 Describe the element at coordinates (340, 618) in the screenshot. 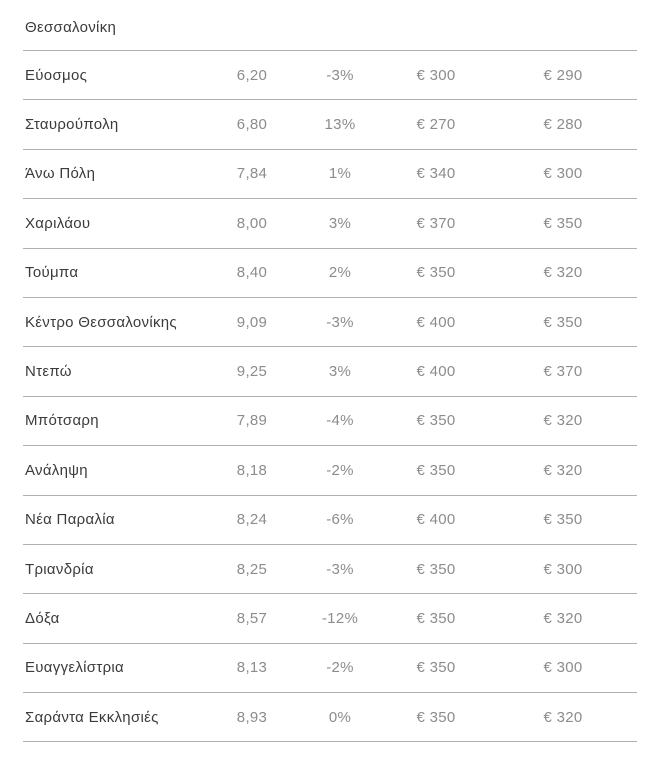

I see `change-percent-cell: -12%` at that location.